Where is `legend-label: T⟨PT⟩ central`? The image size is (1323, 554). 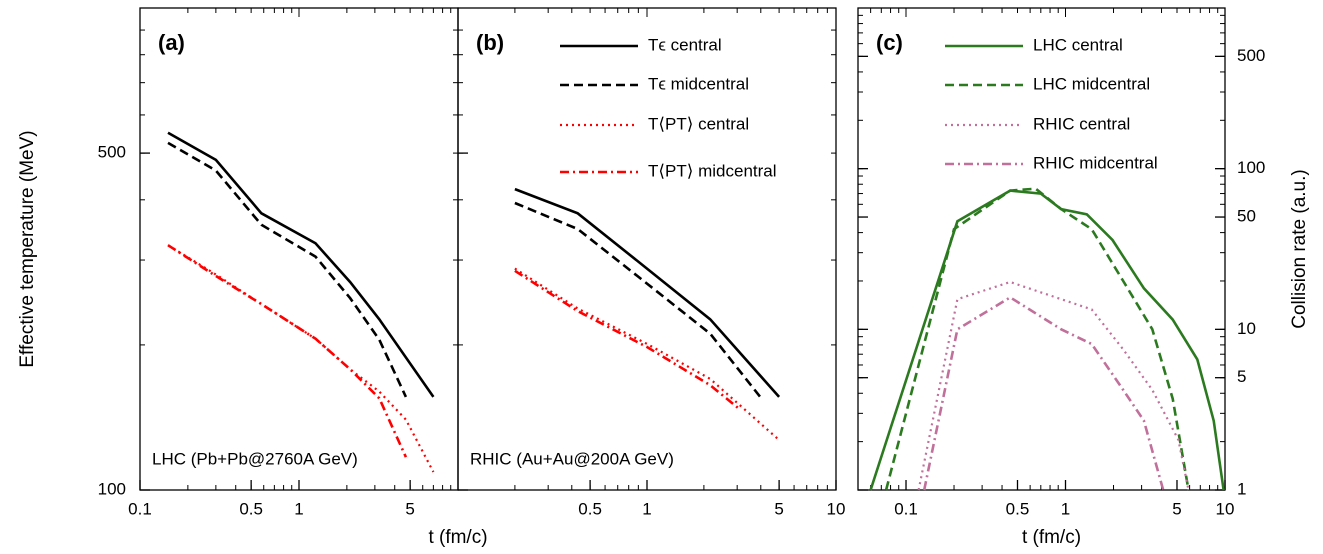
legend-label: T⟨PT⟩ central is located at coordinates (698, 123).